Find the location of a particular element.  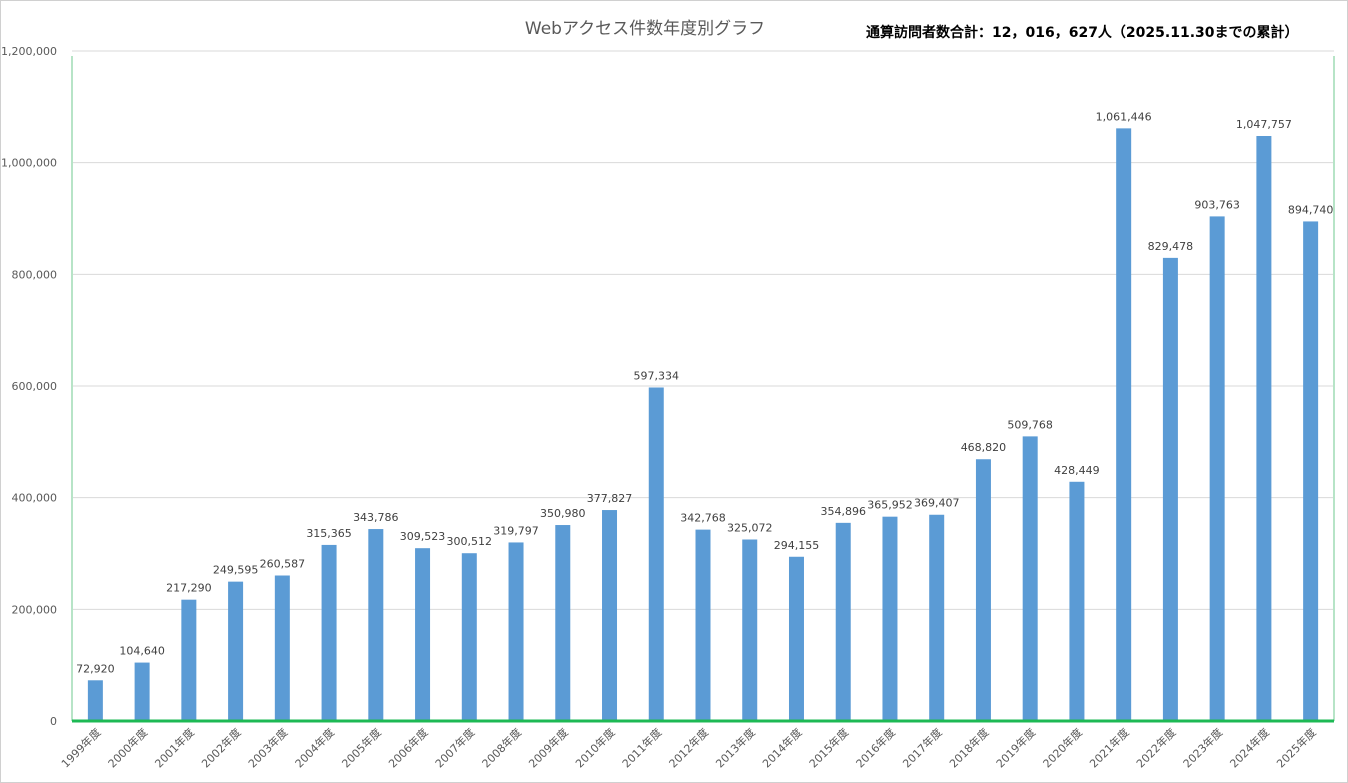

data-label: 350,980 is located at coordinates (563, 513).